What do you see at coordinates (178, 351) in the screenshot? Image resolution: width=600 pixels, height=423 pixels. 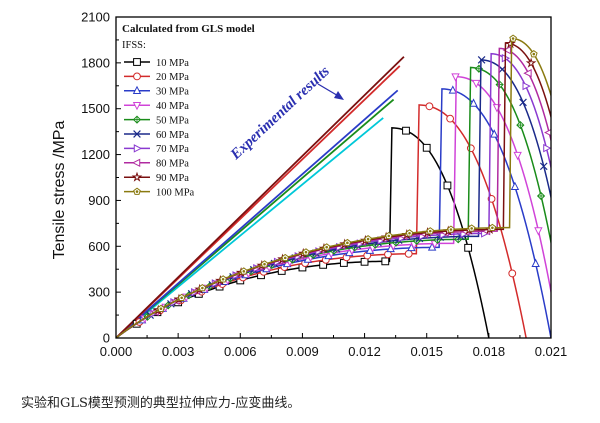 I see `x-tick-label: 0.003` at bounding box center [178, 351].